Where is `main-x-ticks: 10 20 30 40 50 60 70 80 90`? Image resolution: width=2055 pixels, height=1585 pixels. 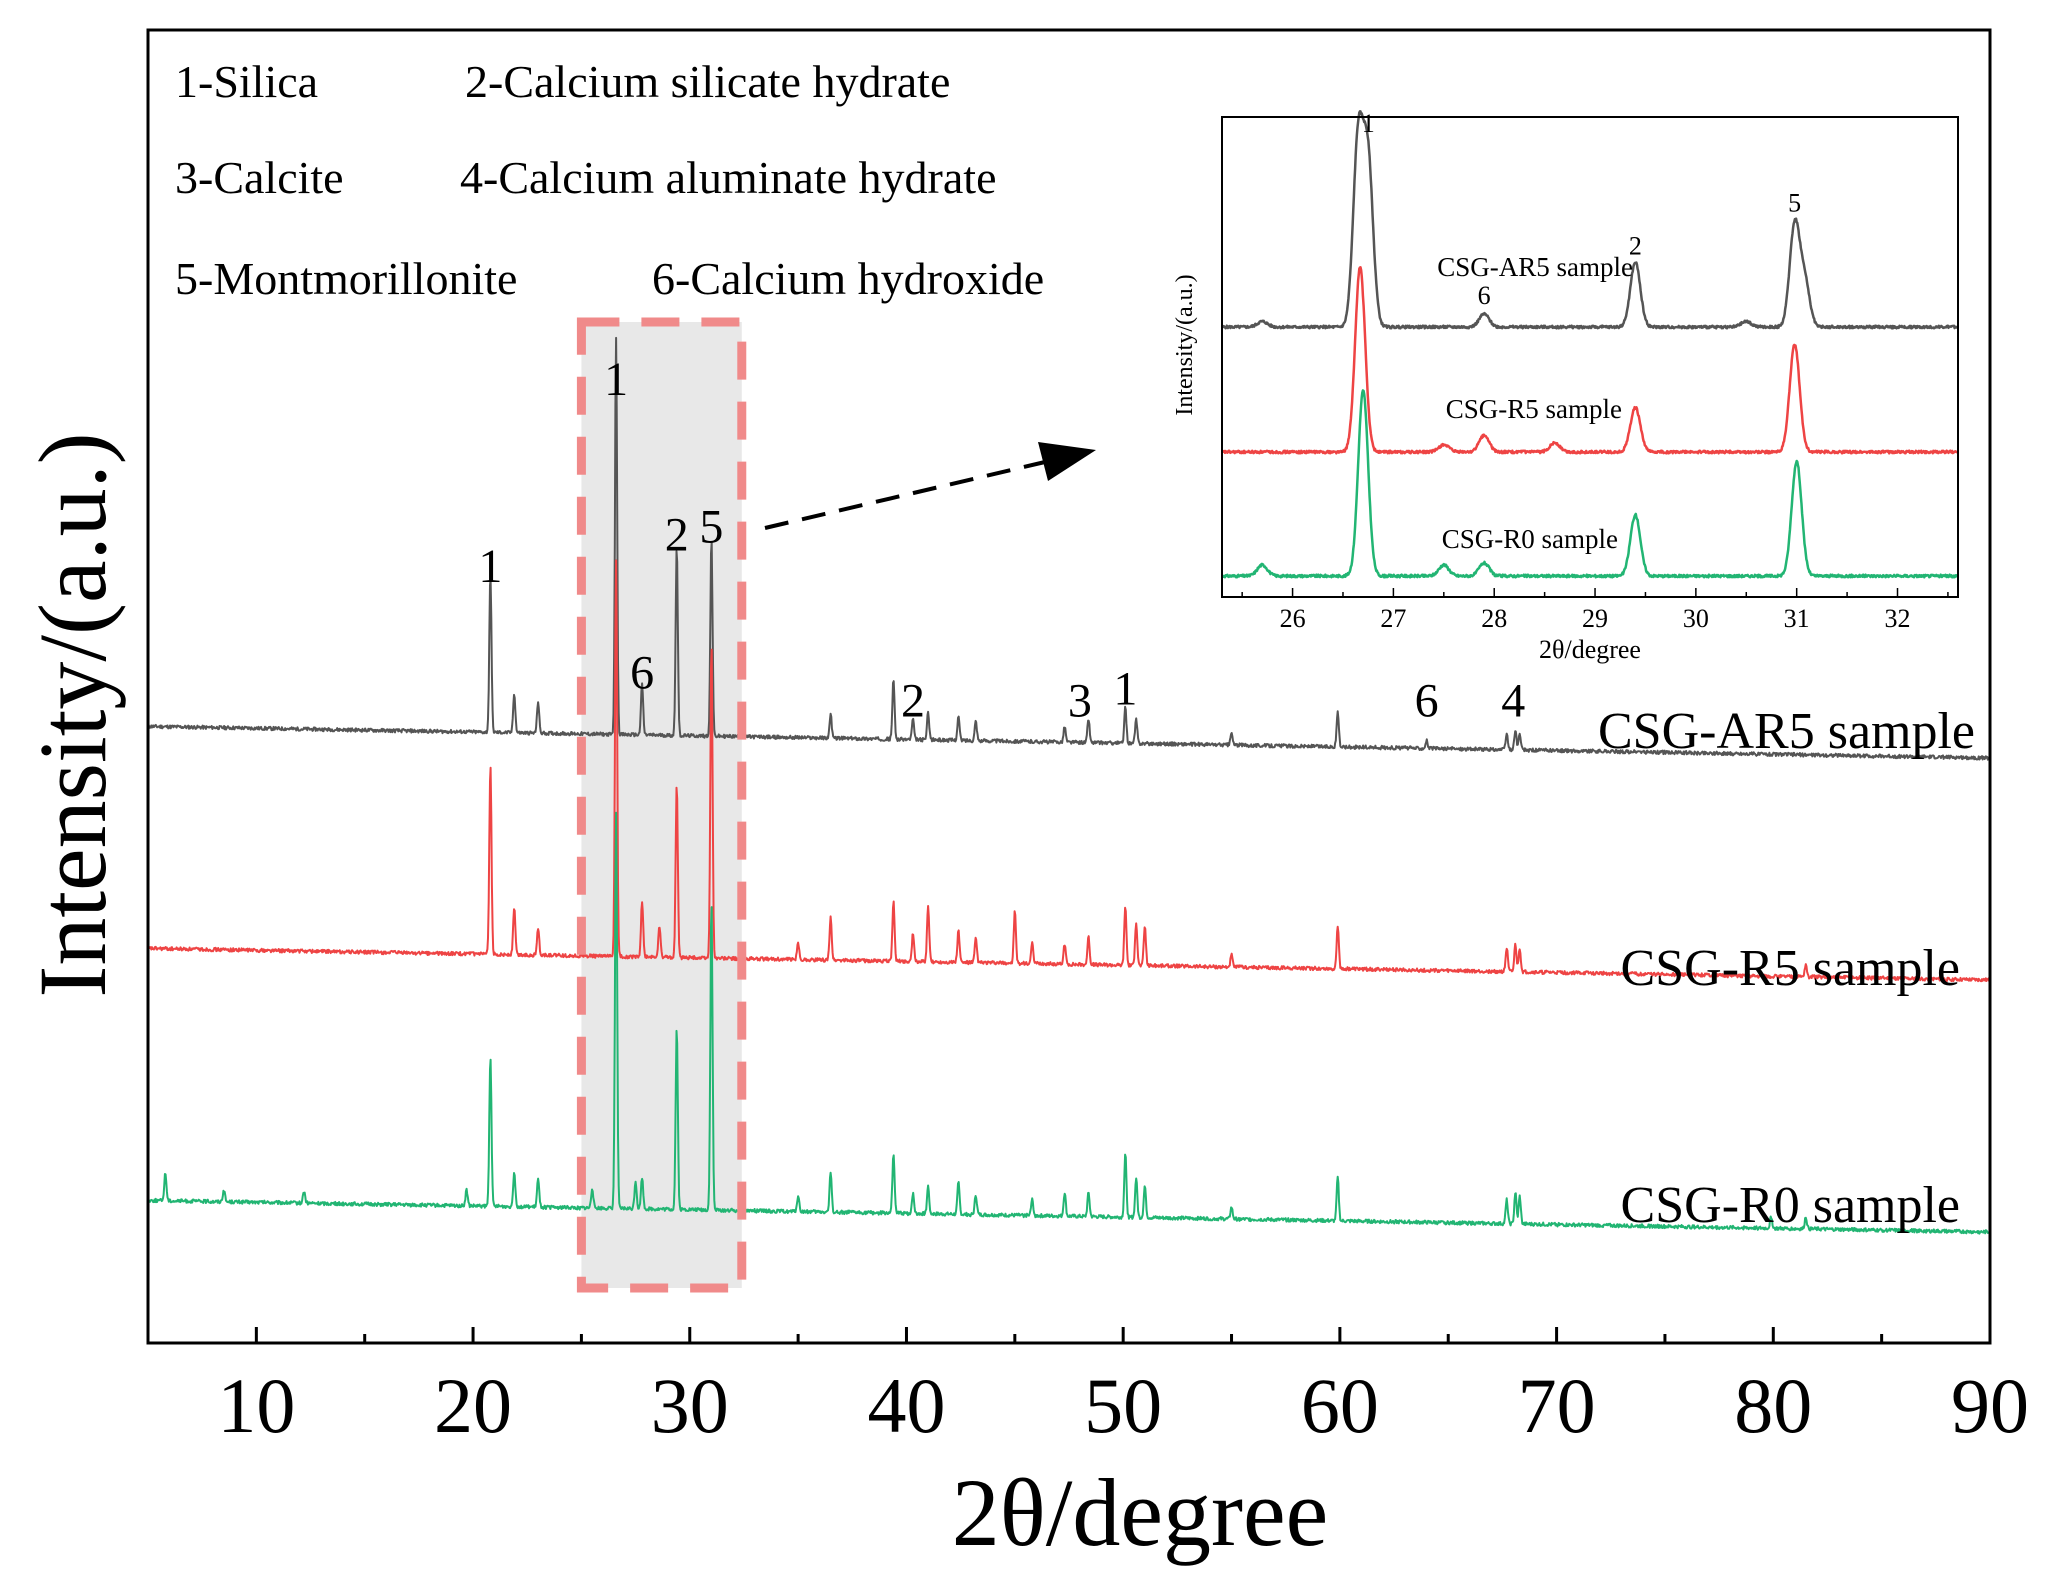 main-x-ticks: 10 20 30 40 50 60 70 80 90 is located at coordinates (1123, 1388).